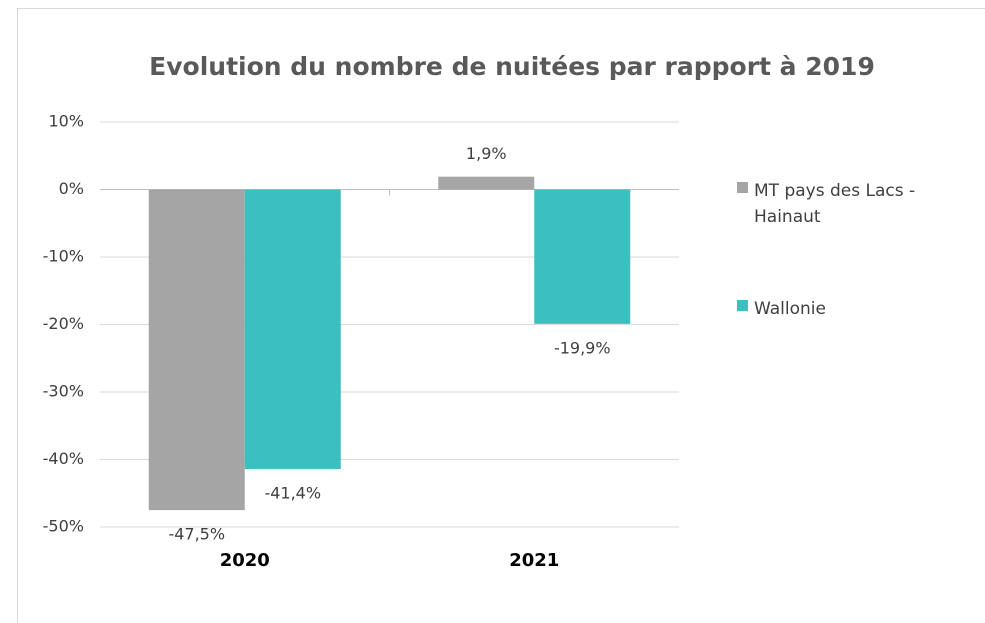 This screenshot has height=623, width=985. Describe the element at coordinates (790, 309) in the screenshot. I see `legend-label: Wallonie` at that location.